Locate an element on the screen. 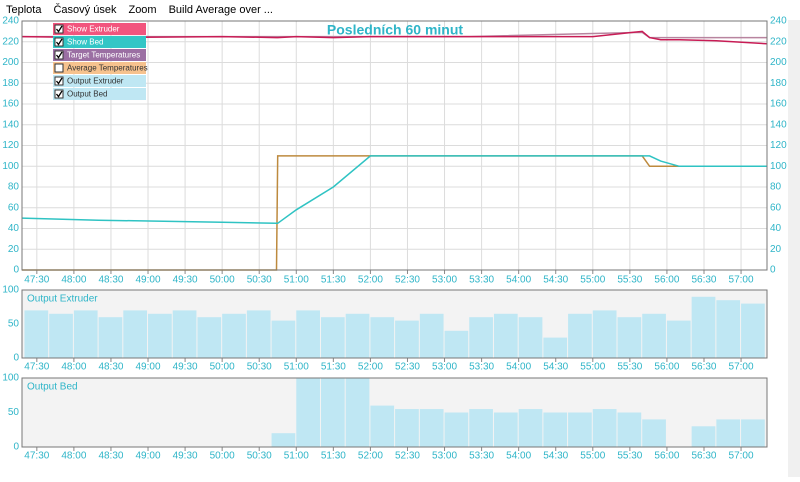 The image size is (800, 482). y-tick-label: 120 is located at coordinates (10, 145).